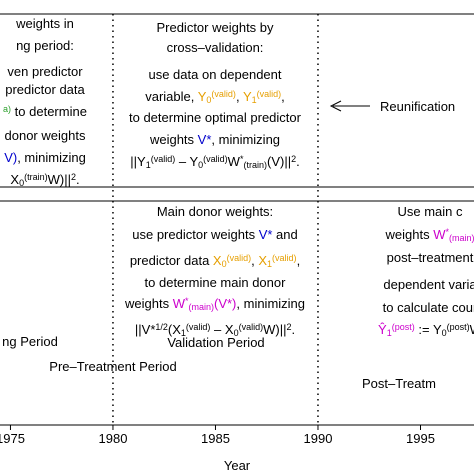  What do you see at coordinates (30, 341) in the screenshot?
I see `period-label: ng Period` at bounding box center [30, 341].